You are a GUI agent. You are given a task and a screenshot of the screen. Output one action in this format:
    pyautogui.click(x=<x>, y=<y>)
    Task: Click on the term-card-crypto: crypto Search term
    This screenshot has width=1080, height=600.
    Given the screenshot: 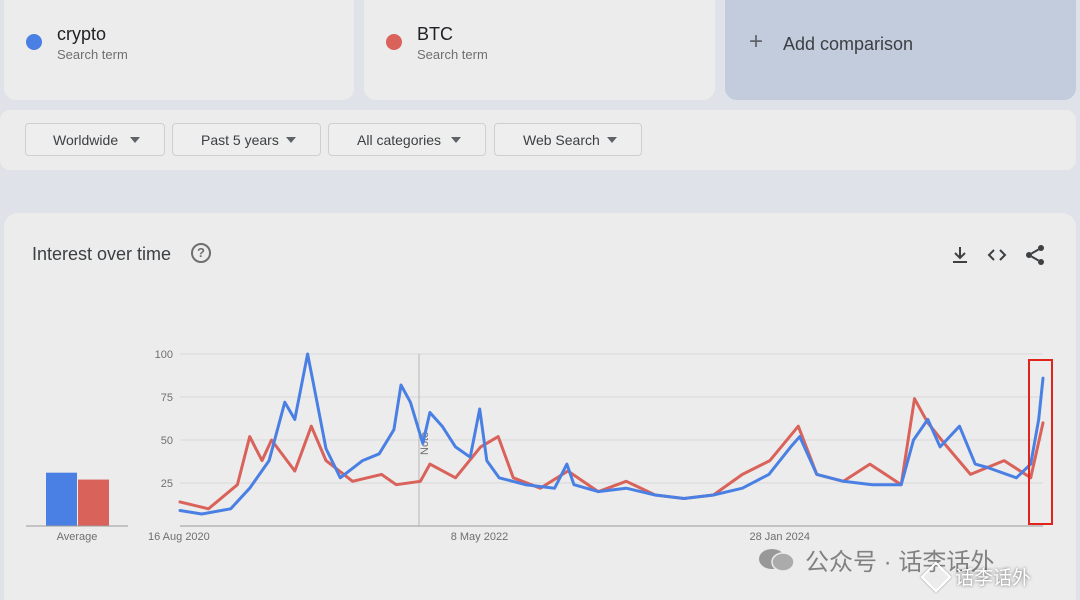 What is the action you would take?
    pyautogui.click(x=179, y=50)
    